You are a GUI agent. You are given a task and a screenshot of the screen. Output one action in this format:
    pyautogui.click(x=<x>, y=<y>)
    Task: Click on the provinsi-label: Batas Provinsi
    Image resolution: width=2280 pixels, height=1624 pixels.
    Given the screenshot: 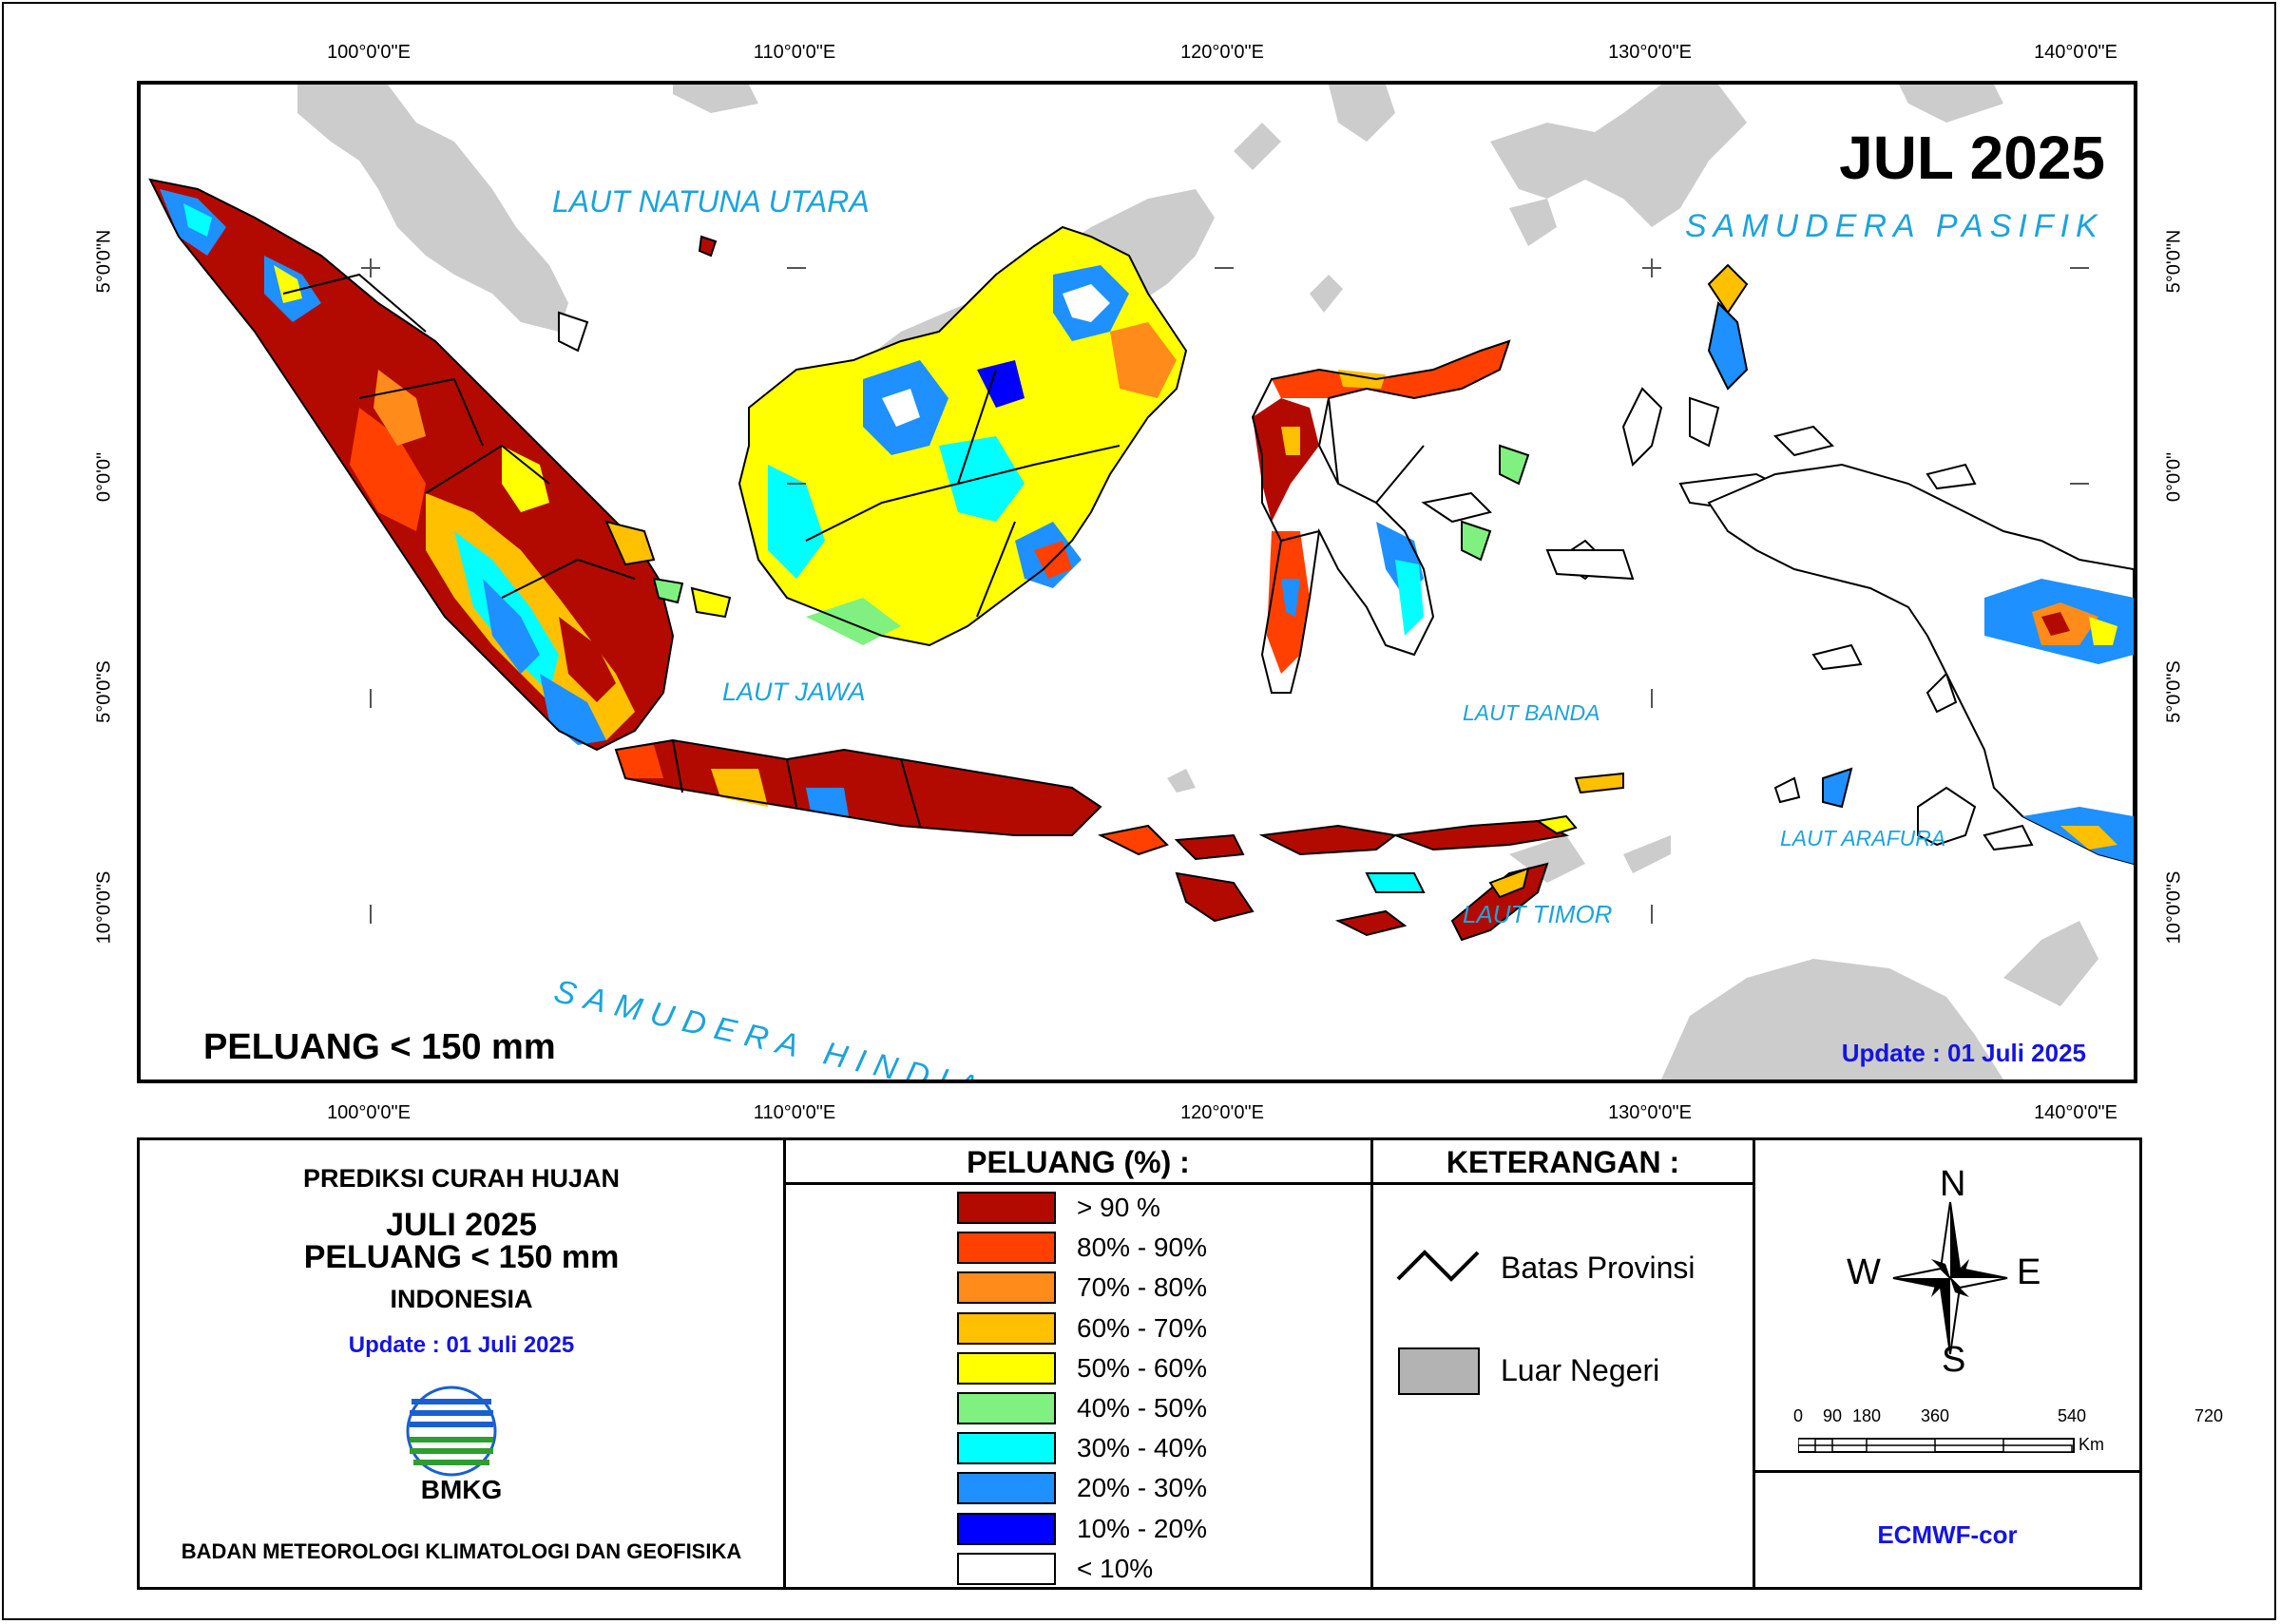 What is the action you would take?
    pyautogui.click(x=1598, y=1268)
    